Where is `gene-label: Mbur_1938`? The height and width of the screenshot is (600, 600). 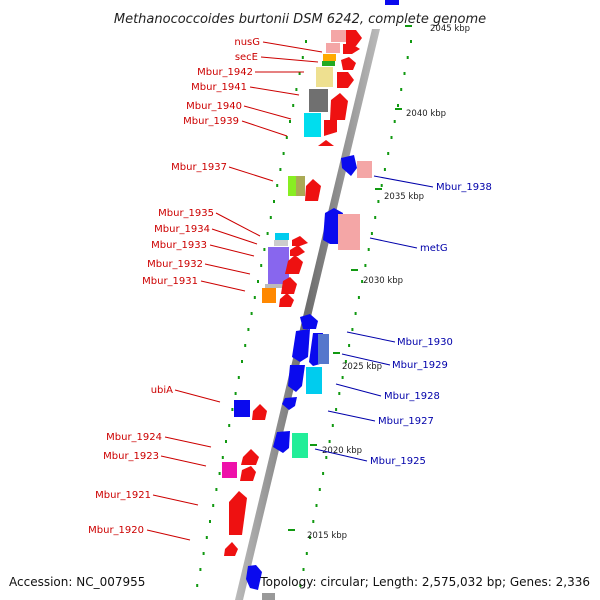
gene-label: Mbur_1938 is located at coordinates (464, 187).